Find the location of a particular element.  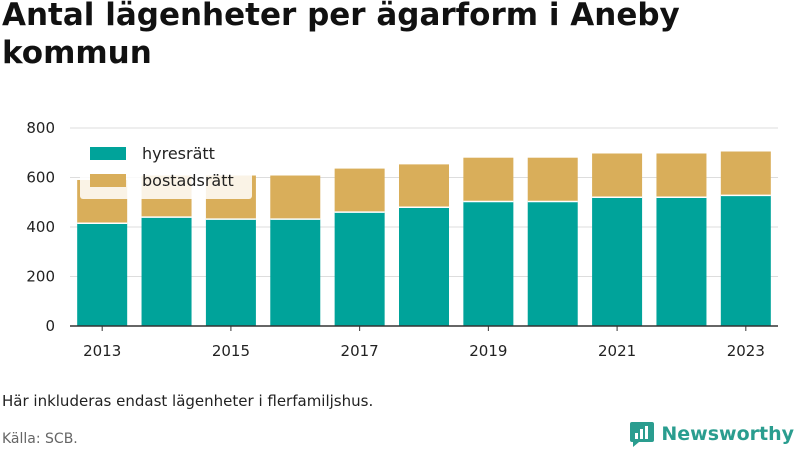

bar-bostadsratt-2023 is located at coordinates (745, 173).